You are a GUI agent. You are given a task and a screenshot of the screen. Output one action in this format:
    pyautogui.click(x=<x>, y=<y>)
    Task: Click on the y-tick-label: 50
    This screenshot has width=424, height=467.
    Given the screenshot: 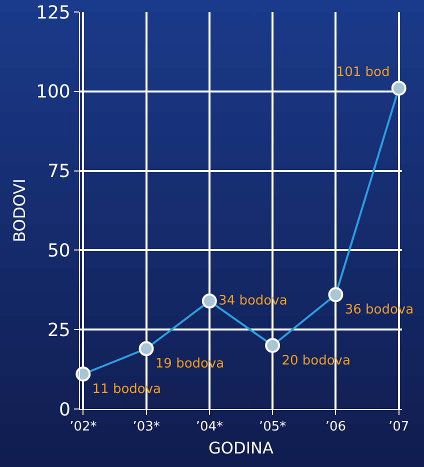 What is the action you would take?
    pyautogui.click(x=58, y=251)
    